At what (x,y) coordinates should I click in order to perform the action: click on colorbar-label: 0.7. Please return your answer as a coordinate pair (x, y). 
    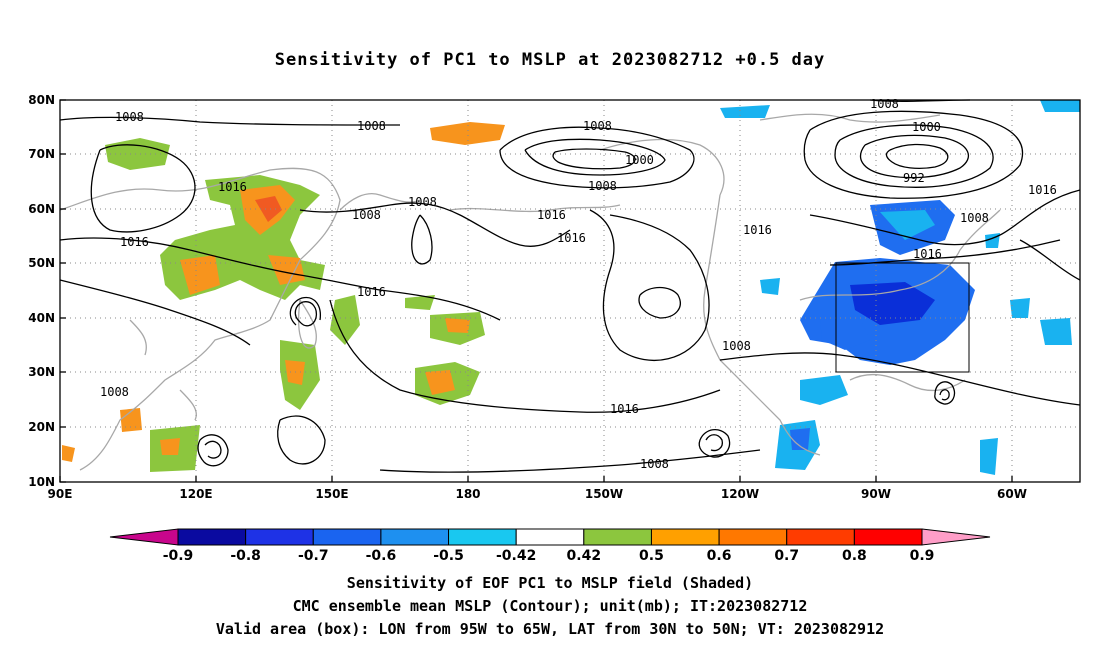
    Looking at the image, I should click on (786, 556).